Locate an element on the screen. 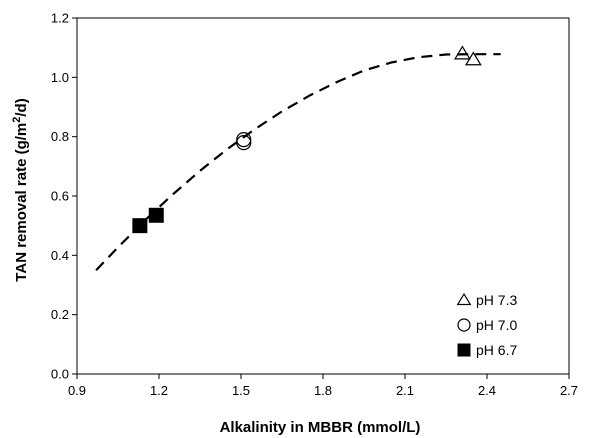 The image size is (589, 438). x-tick-label: 1.8 is located at coordinates (323, 390).